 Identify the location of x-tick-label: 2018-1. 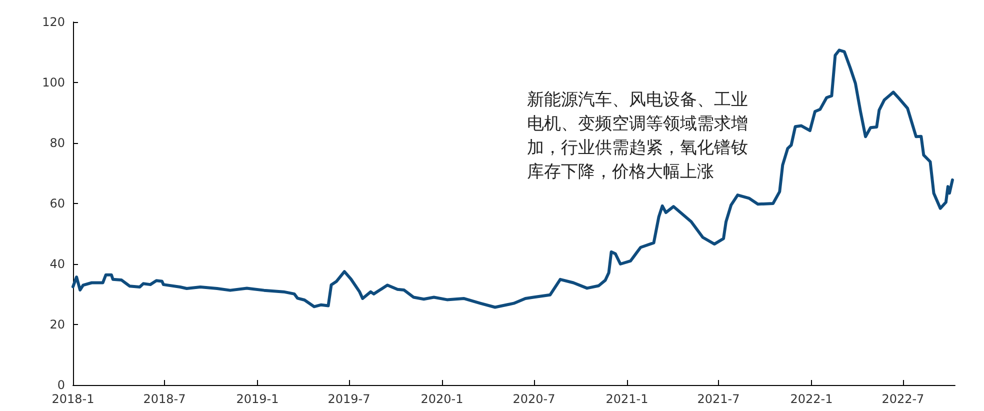
(73, 399).